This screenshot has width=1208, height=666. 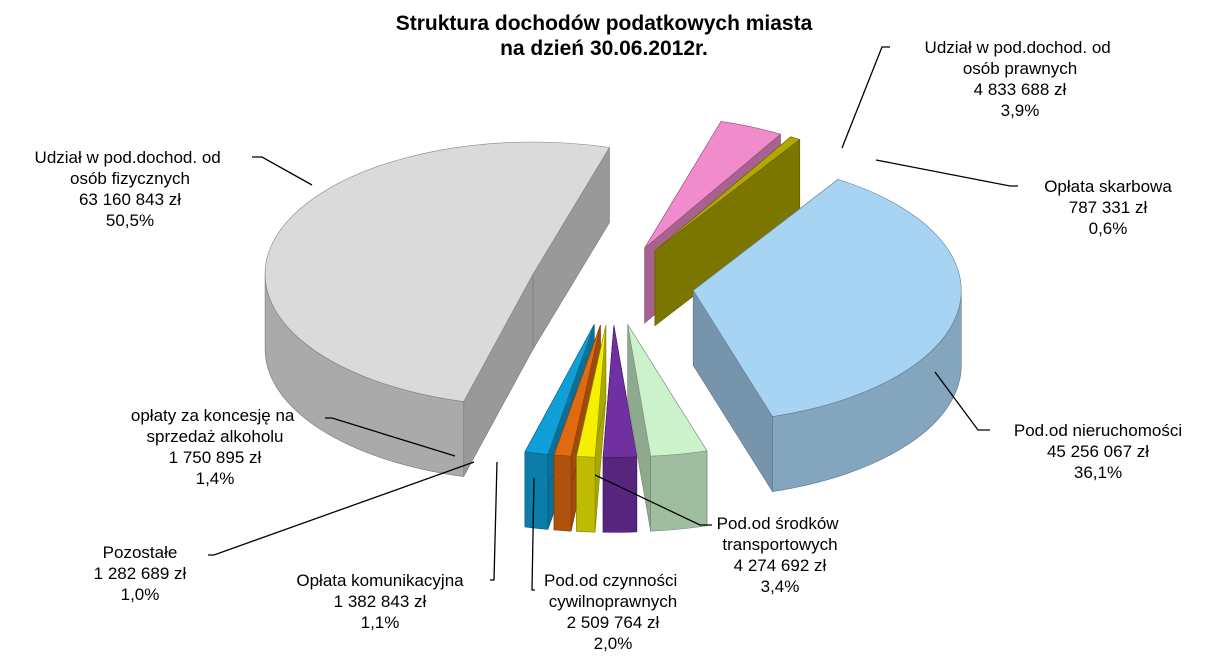 What do you see at coordinates (130, 220) in the screenshot?
I see `percent-label: 50,5%` at bounding box center [130, 220].